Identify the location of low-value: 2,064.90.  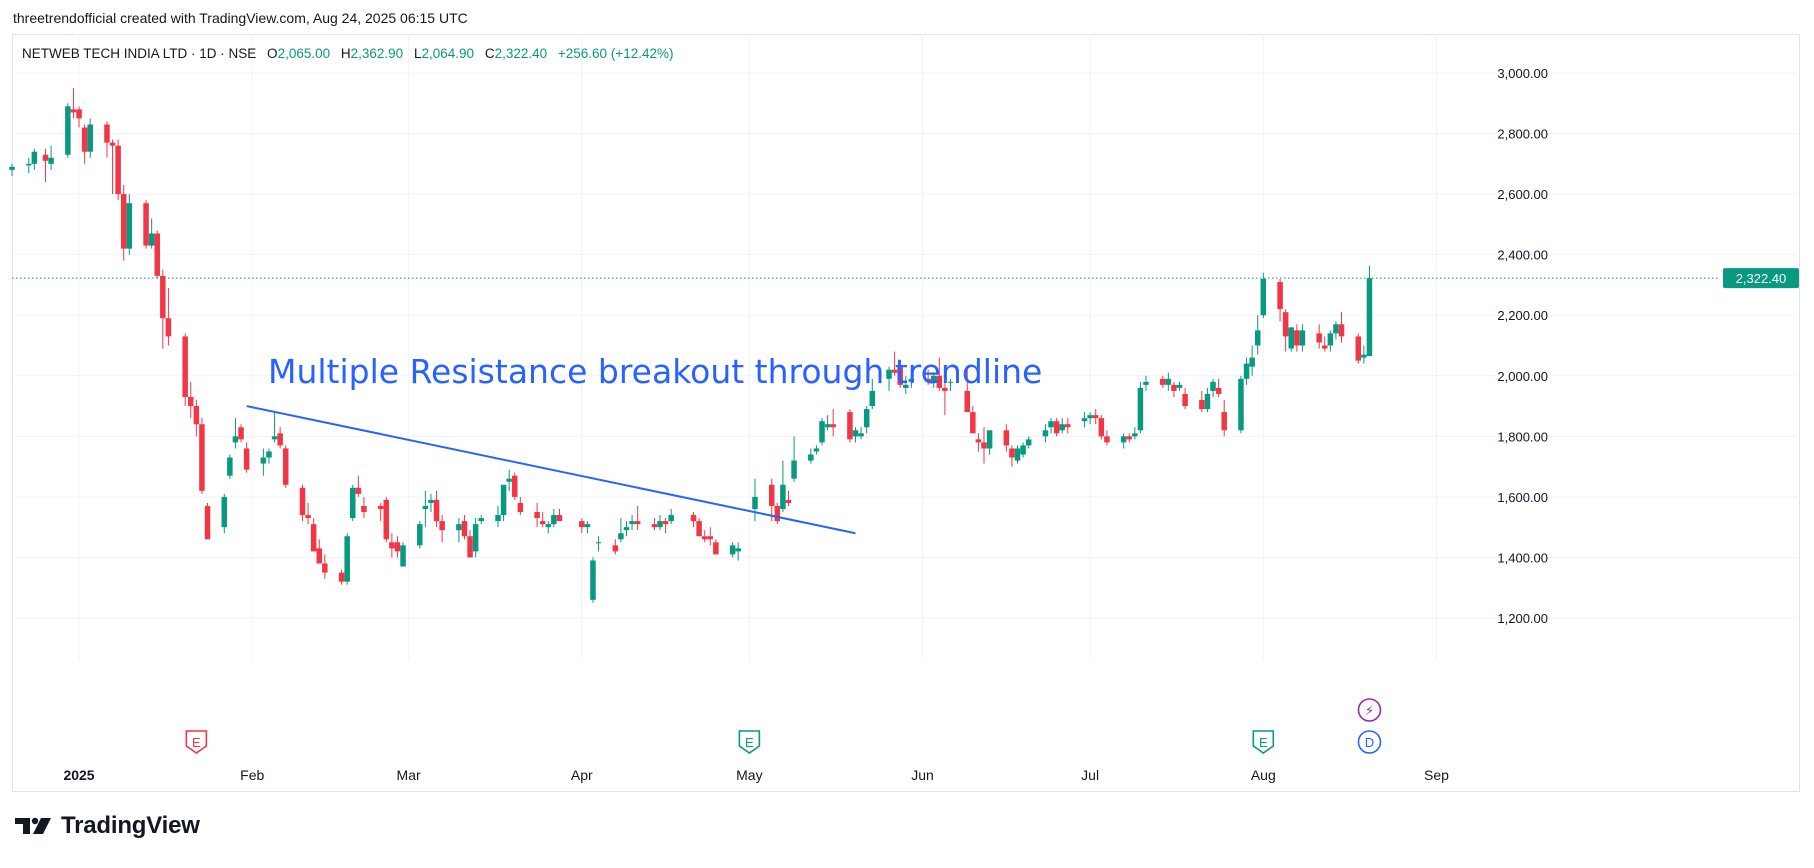
(448, 53).